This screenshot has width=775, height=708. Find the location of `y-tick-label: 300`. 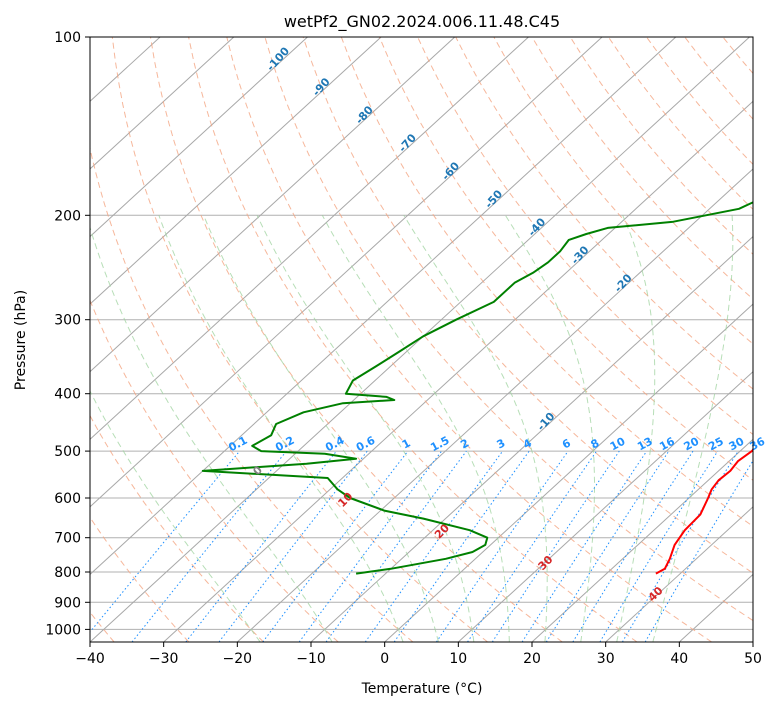

y-tick-label: 300 is located at coordinates (67, 321).